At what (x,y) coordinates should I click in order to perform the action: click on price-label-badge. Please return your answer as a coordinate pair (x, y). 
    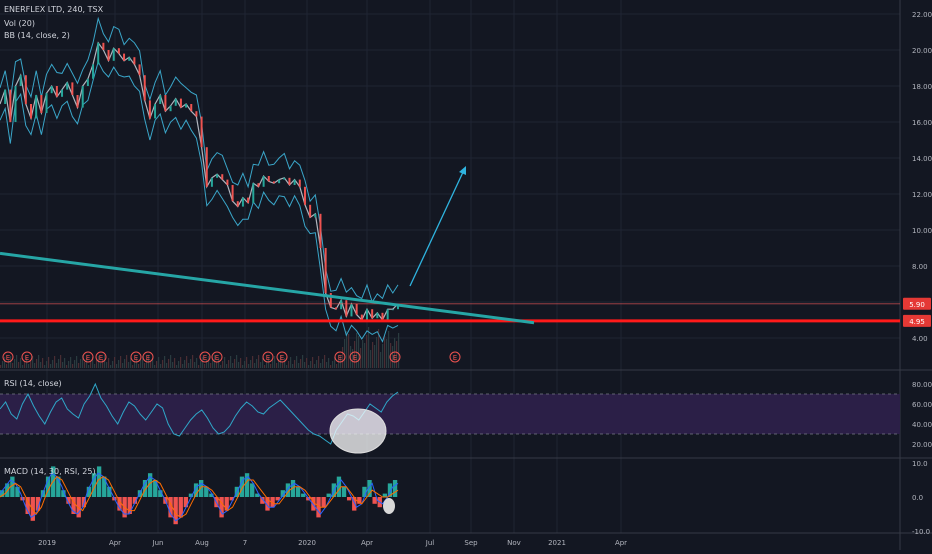
    Looking at the image, I should click on (917, 320).